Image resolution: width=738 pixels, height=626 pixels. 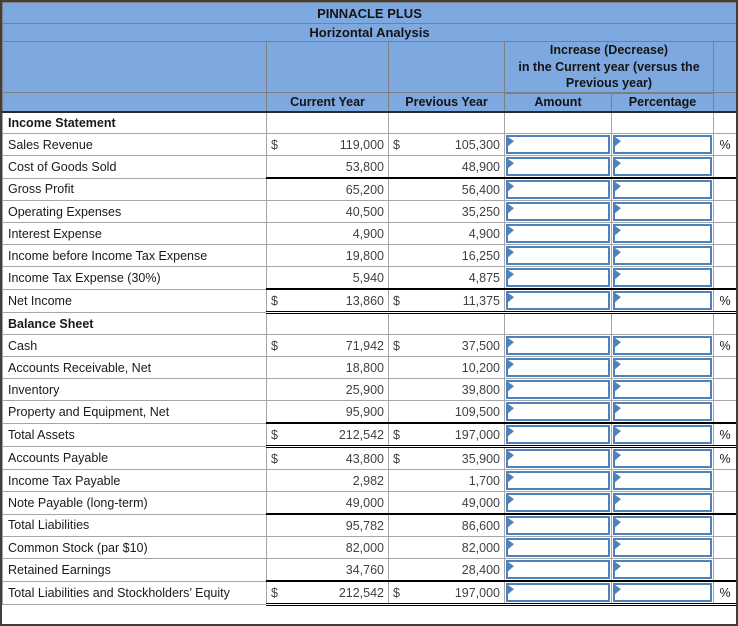 I want to click on previous-year-value-text: 4,875, so click(x=484, y=277).